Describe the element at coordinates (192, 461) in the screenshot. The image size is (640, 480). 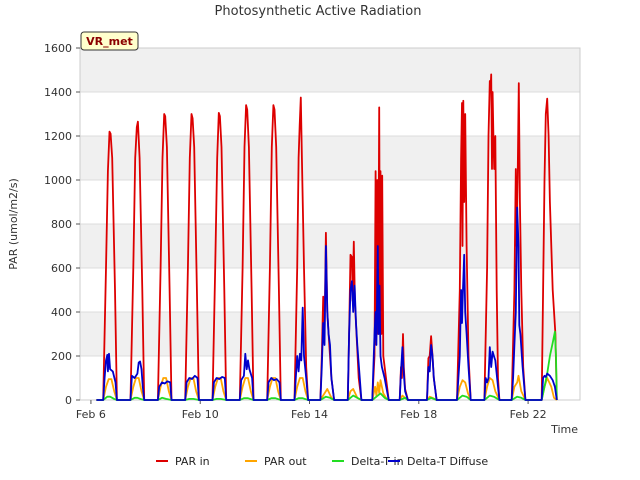
I see `legend-label: PAR in` at that location.